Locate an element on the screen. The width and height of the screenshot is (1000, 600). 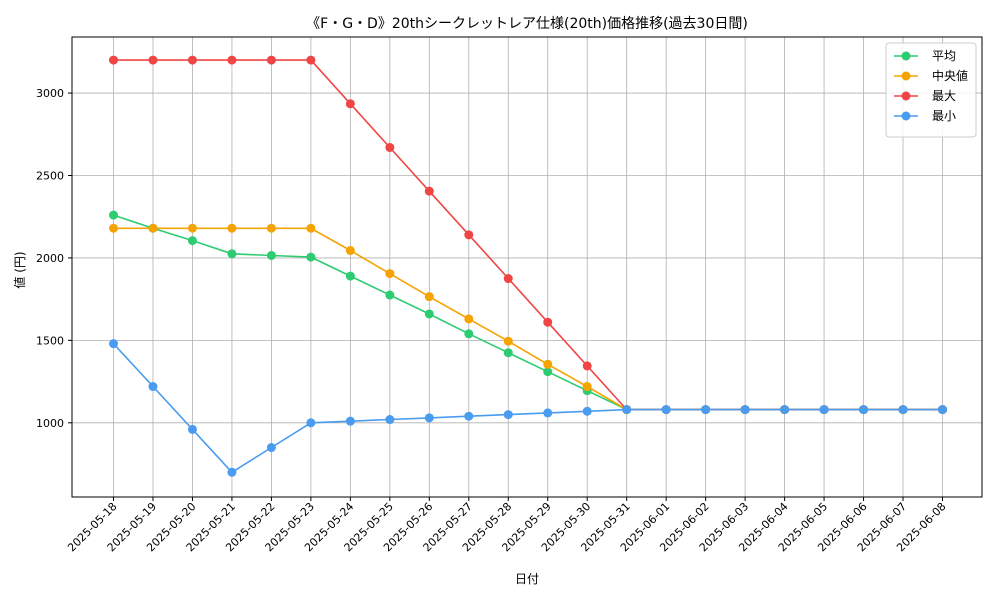
legend-box is located at coordinates (931, 90).